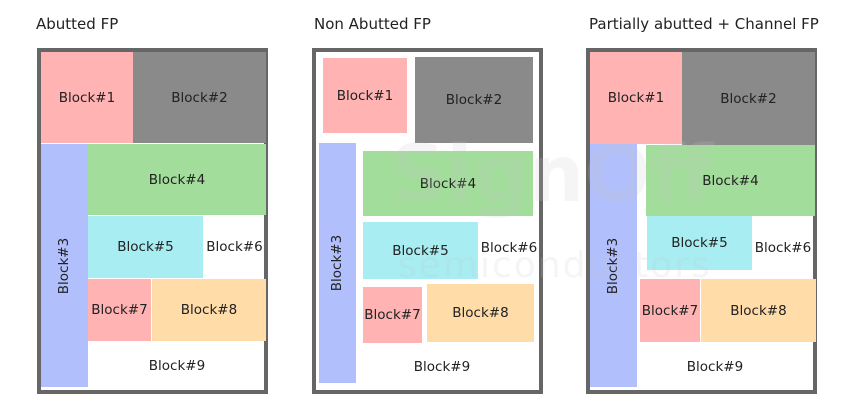 This screenshot has height=413, width=846. What do you see at coordinates (77, 24) in the screenshot?
I see `panel-title-abutted: Abutted FP` at bounding box center [77, 24].